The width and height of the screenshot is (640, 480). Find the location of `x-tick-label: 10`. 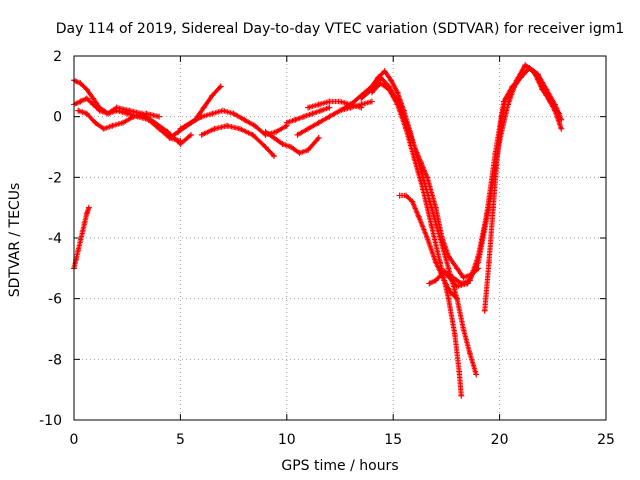

x-tick-label: 10 is located at coordinates (287, 440).